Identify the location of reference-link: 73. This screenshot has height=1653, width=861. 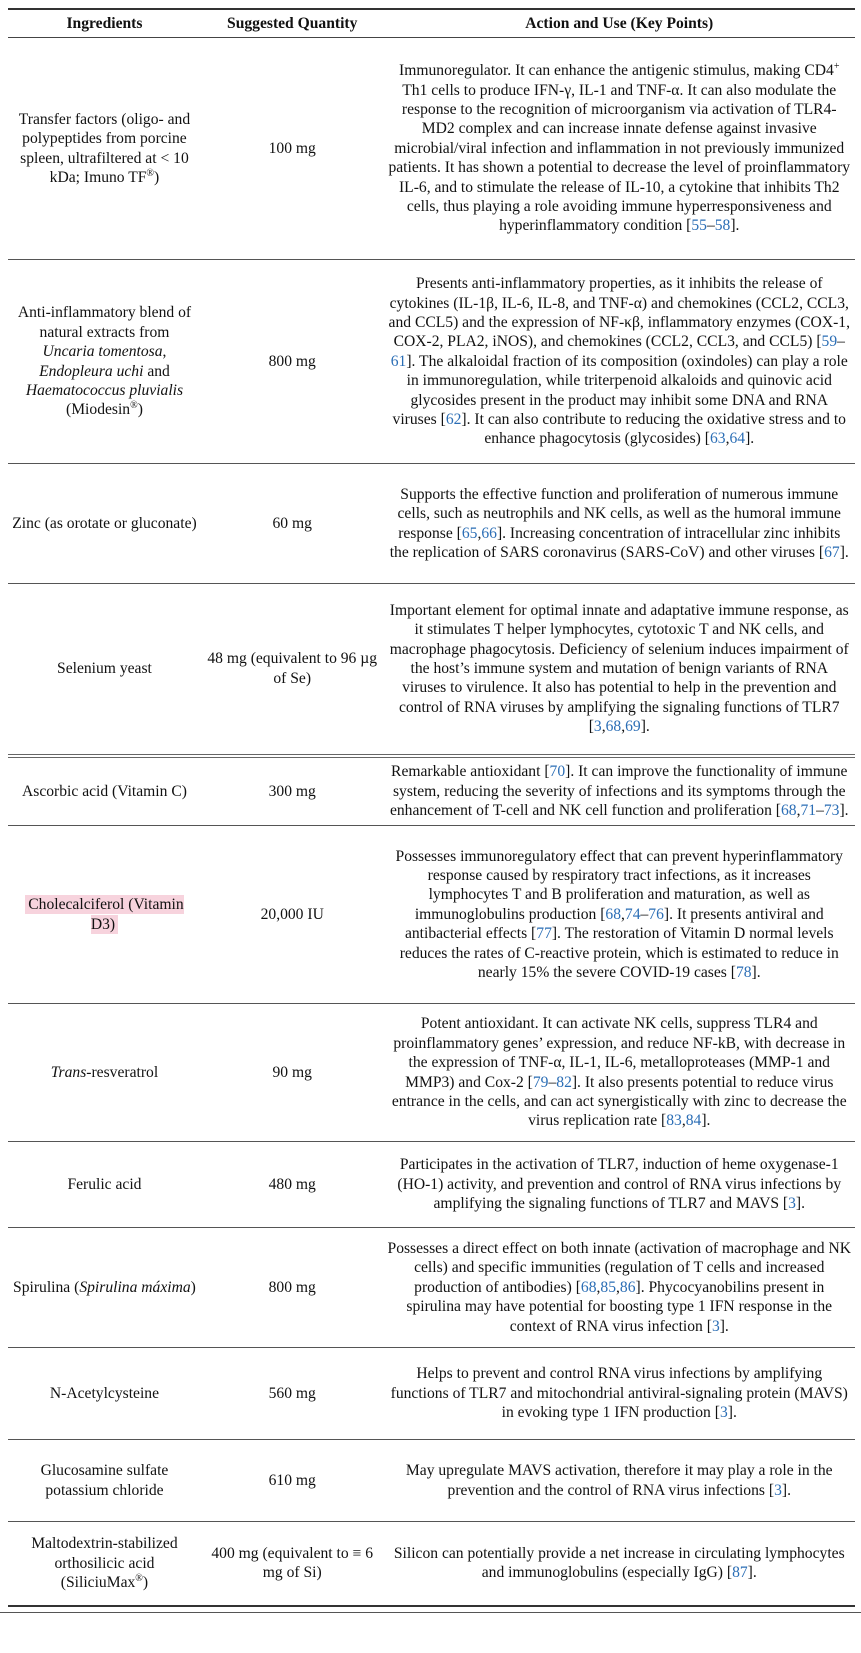
(831, 810).